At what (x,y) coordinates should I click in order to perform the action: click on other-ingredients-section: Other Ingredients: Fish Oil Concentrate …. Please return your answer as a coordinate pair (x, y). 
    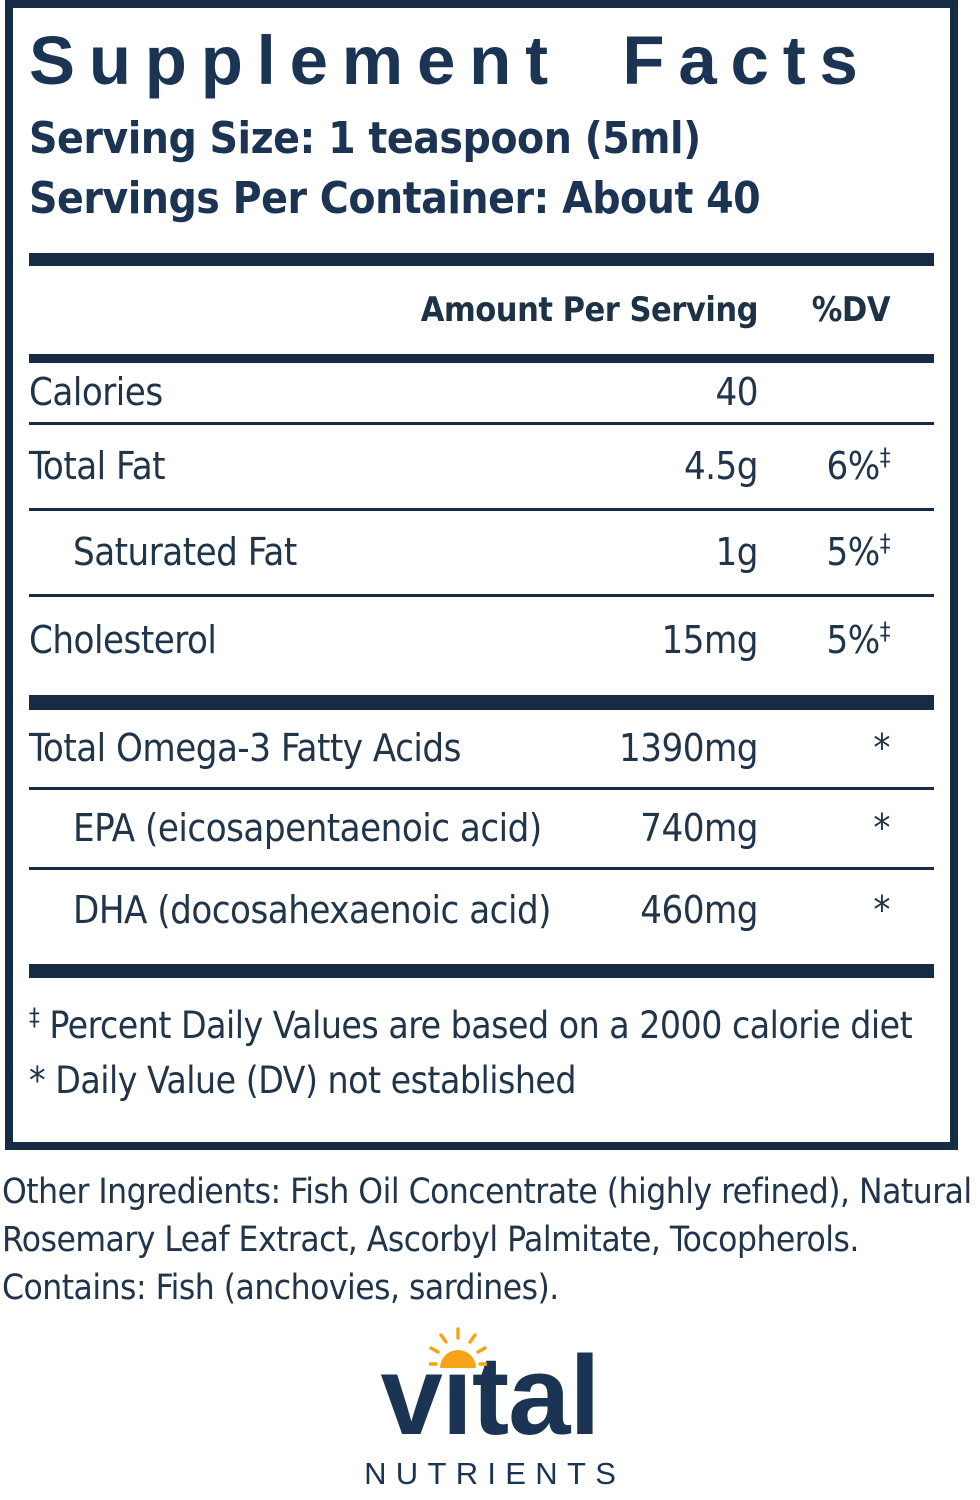
    Looking at the image, I should click on (491, 1240).